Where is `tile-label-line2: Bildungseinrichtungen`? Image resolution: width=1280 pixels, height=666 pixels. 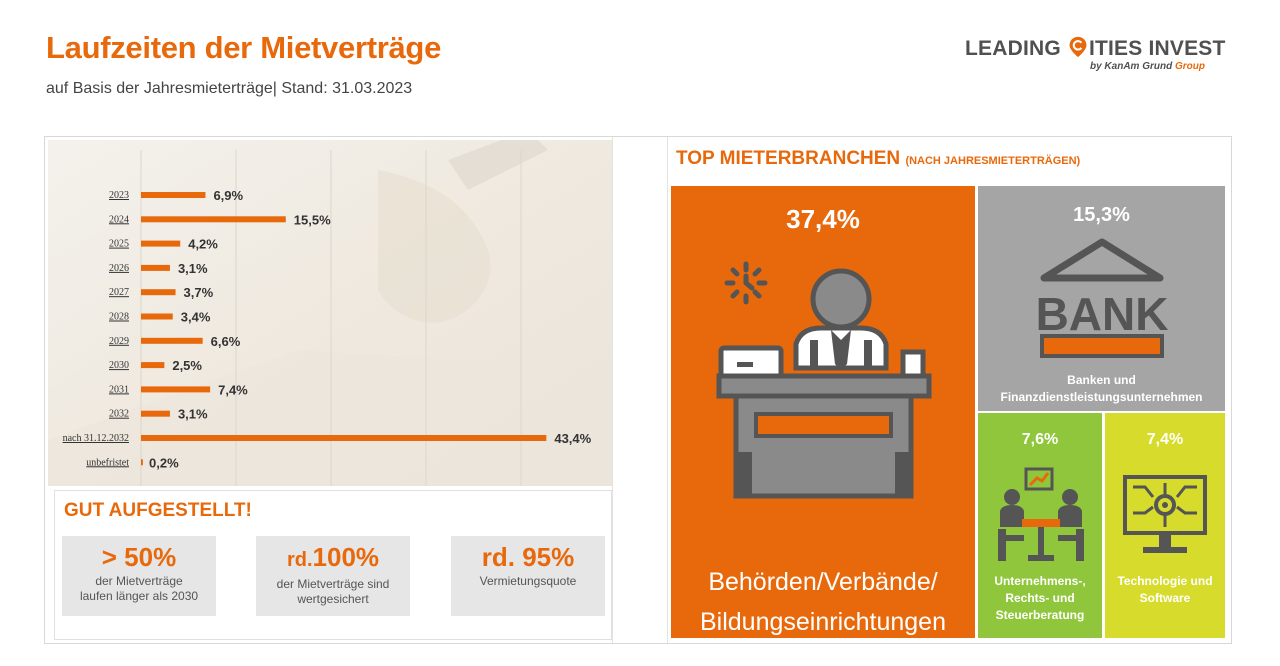 tile-label-line2: Bildungseinrichtungen is located at coordinates (822, 622).